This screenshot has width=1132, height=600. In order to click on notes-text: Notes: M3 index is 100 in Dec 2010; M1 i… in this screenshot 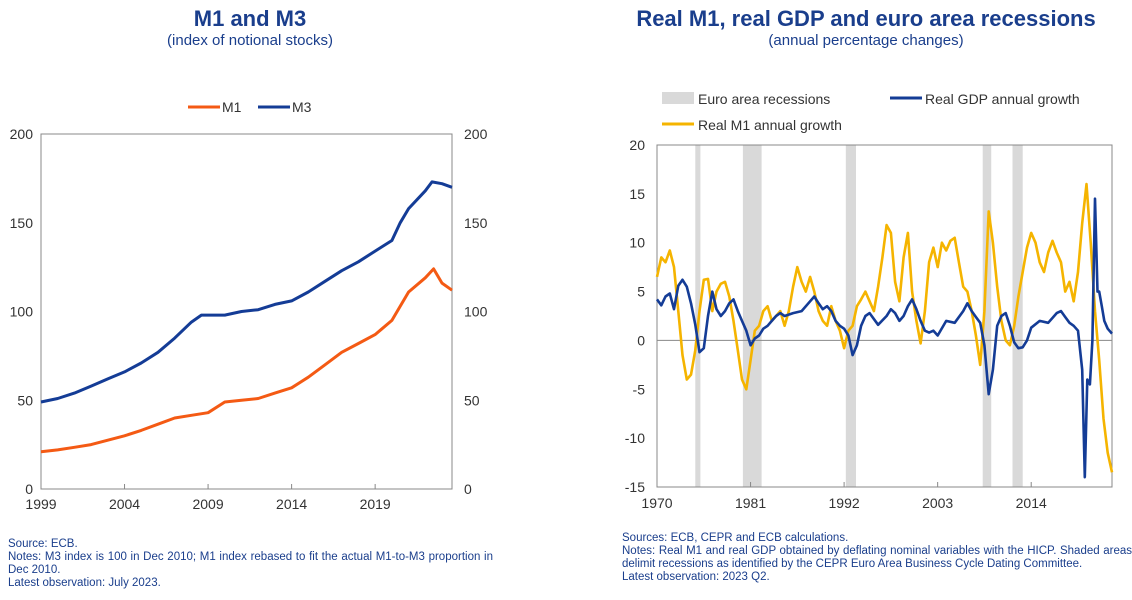, I will do `click(250, 563)`.